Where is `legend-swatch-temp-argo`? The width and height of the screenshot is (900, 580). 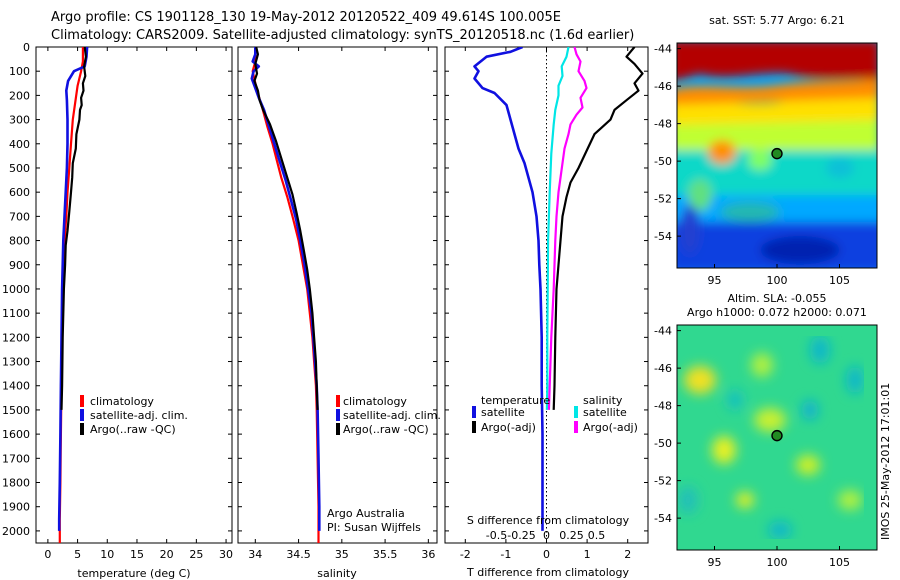
legend-swatch-temp-argo is located at coordinates (474, 427).